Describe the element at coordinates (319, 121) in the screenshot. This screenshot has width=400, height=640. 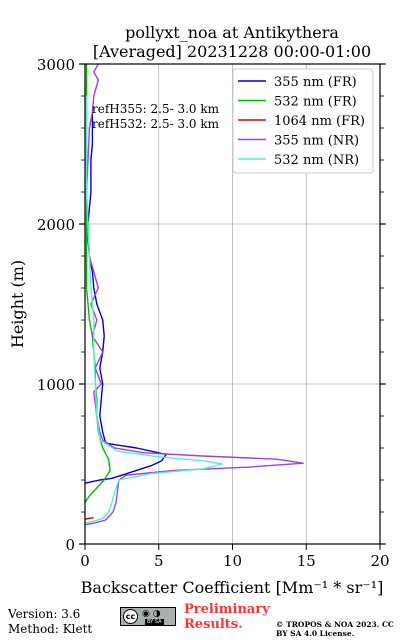
I see `legend-label: 1064 nm (FR)` at that location.